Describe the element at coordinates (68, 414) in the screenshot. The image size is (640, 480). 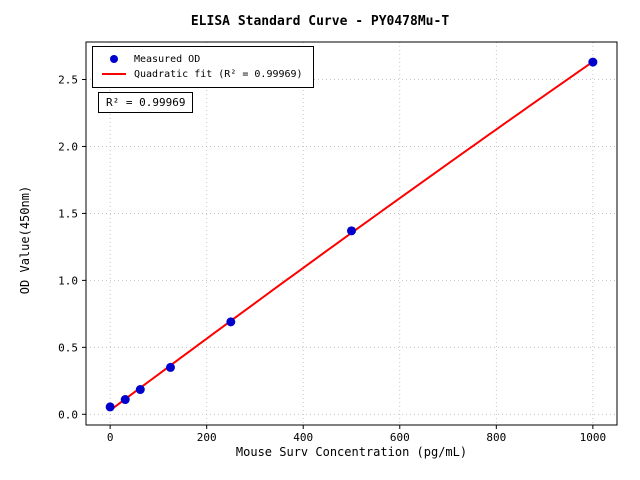
I see `y-tick-label: 0.0` at that location.